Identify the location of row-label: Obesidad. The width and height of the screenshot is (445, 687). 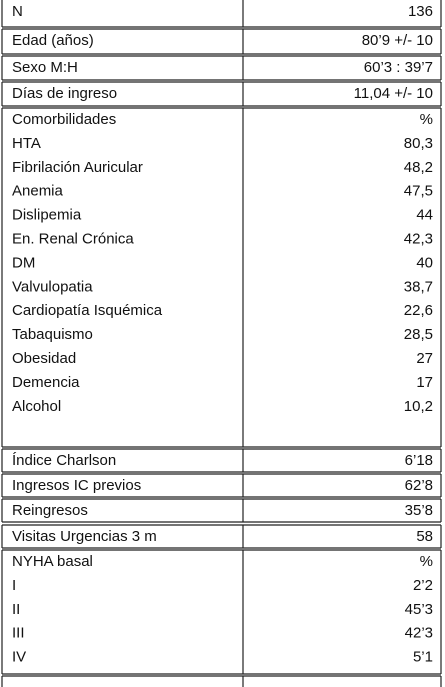
(44, 358).